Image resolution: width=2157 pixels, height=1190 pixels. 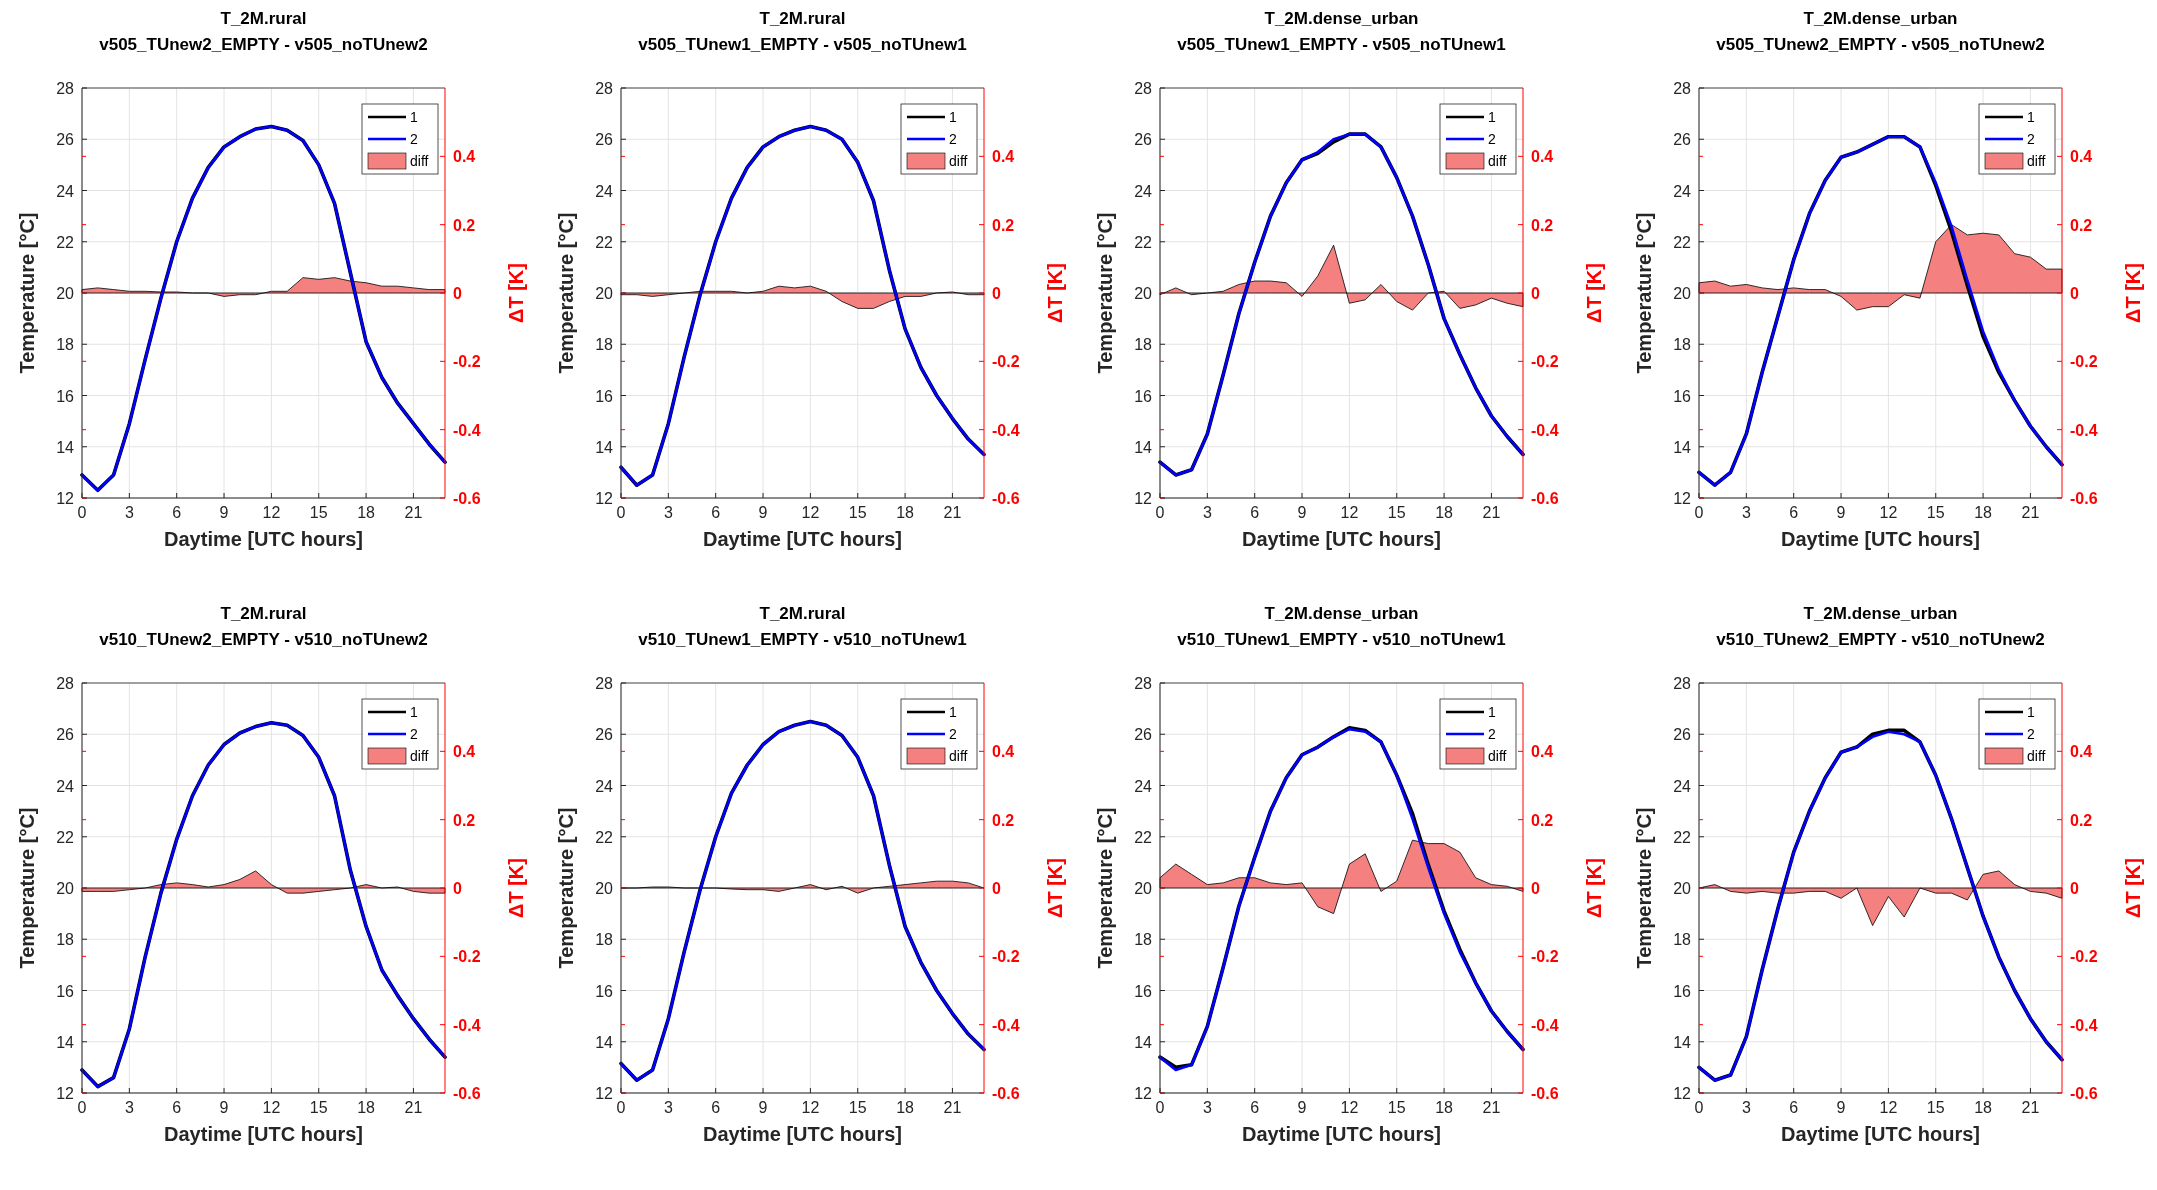 I want to click on legend-label: diff, so click(x=419, y=161).